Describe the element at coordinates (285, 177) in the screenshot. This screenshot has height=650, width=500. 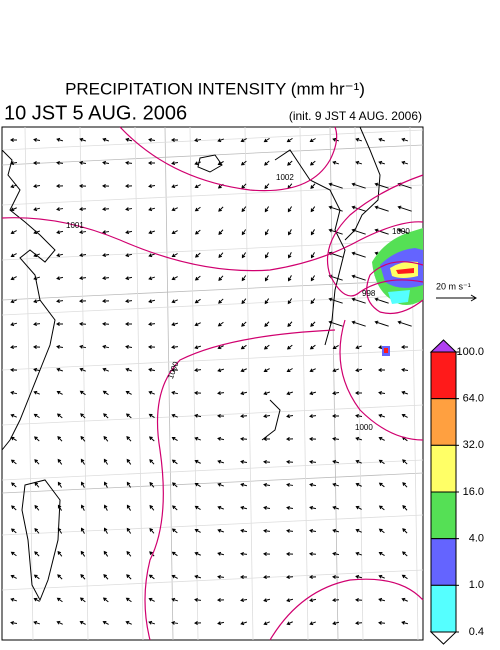
I see `isobar-label: 1002` at that location.